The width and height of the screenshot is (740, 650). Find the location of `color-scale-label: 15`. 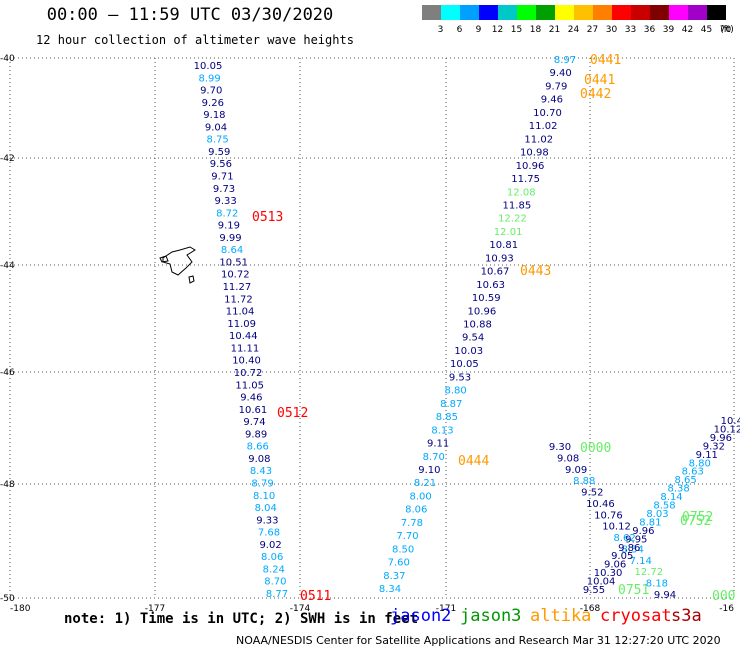

color-scale-label: 15 is located at coordinates (516, 30).